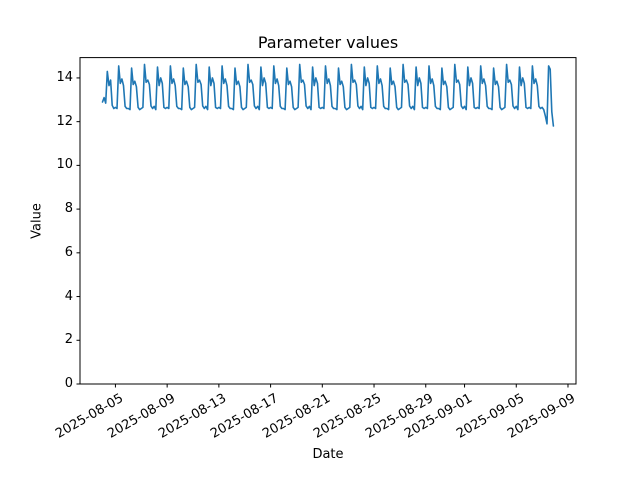 The height and width of the screenshot is (480, 640). What do you see at coordinates (328, 454) in the screenshot?
I see `x-axis-label: Date` at bounding box center [328, 454].